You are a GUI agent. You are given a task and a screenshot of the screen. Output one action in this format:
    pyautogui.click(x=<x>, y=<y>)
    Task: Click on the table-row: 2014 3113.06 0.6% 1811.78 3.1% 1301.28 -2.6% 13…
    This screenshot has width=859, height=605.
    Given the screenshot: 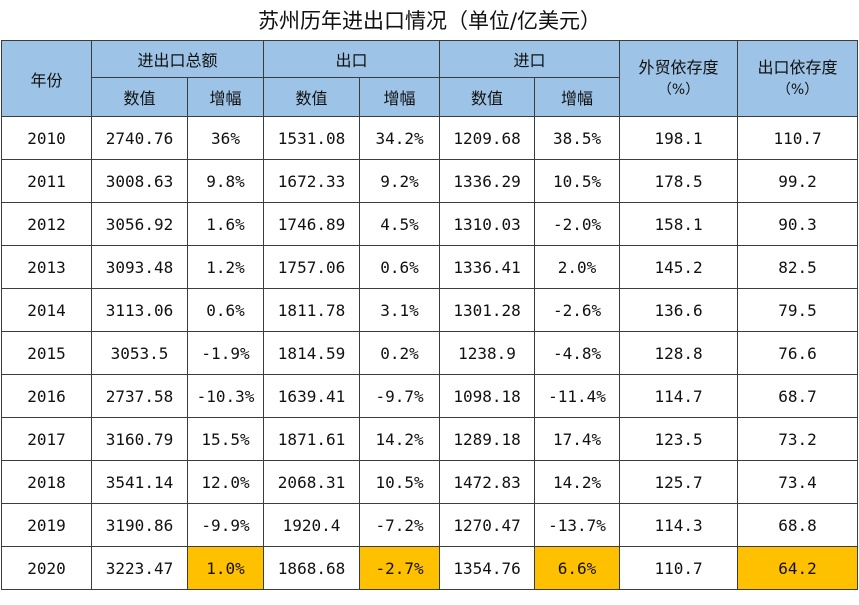 What is the action you would take?
    pyautogui.click(x=430, y=310)
    